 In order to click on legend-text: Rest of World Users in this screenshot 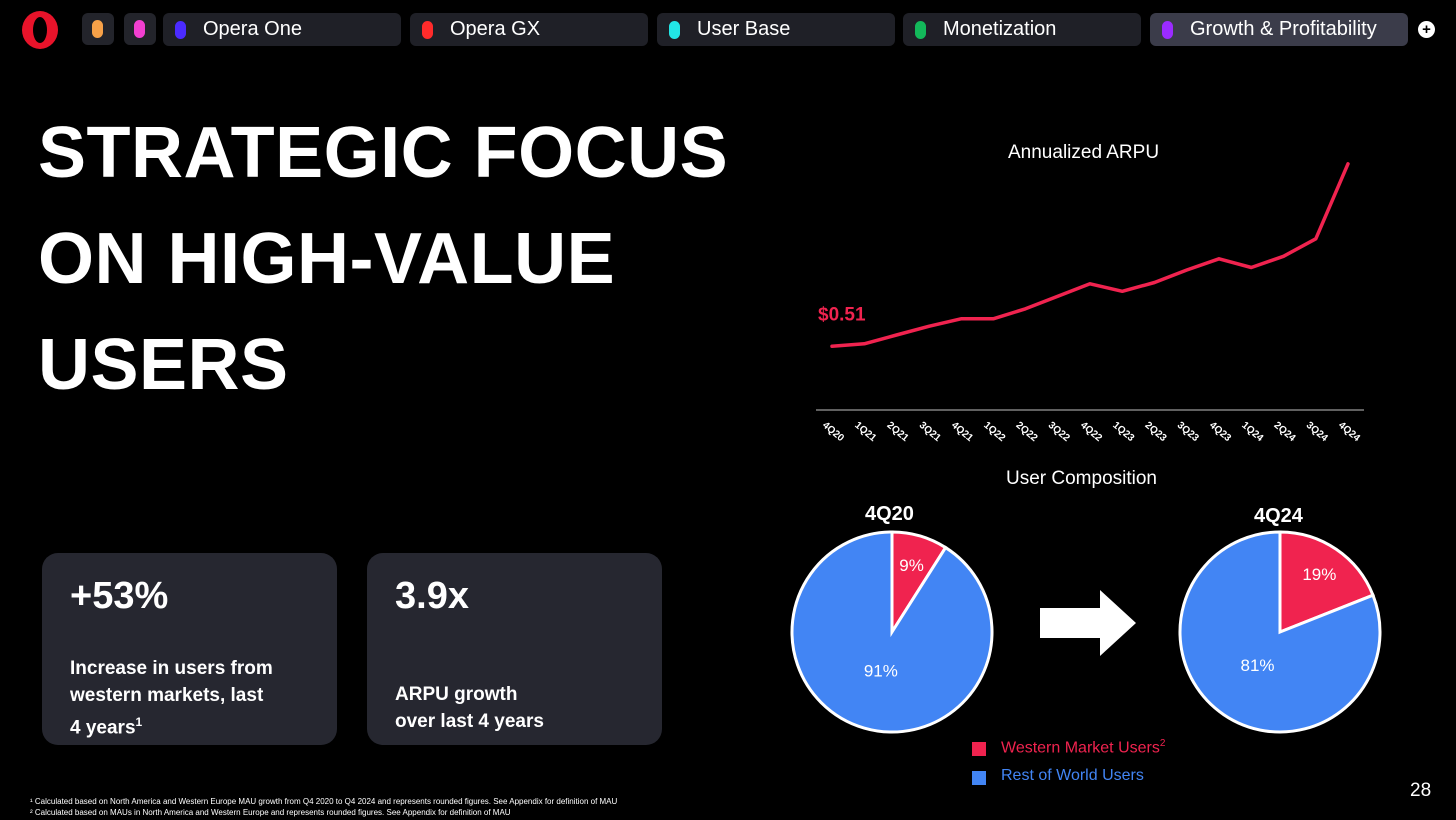, I will do `click(1072, 775)`.